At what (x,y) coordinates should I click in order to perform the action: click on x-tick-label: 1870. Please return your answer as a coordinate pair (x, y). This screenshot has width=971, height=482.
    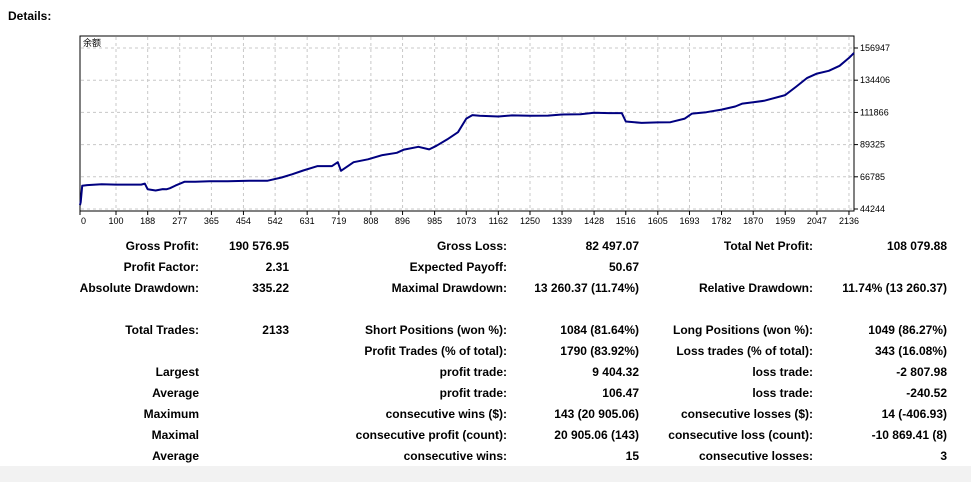
    Looking at the image, I should click on (753, 221).